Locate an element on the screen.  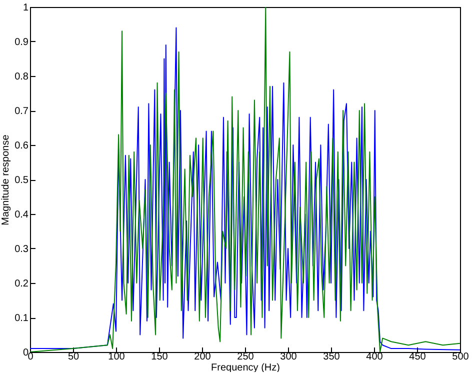
y-tick-label: 0.6 is located at coordinates (21, 146).